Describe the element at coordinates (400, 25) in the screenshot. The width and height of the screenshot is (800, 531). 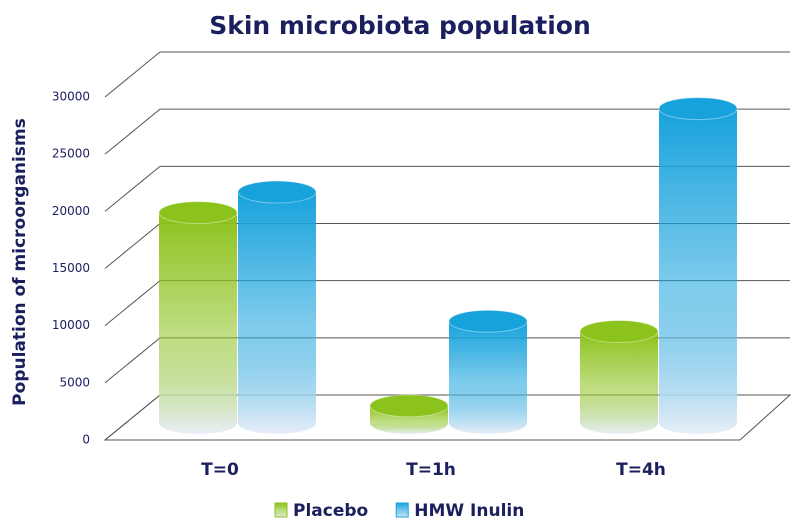
I see `chart-title: Skin microbiota population` at that location.